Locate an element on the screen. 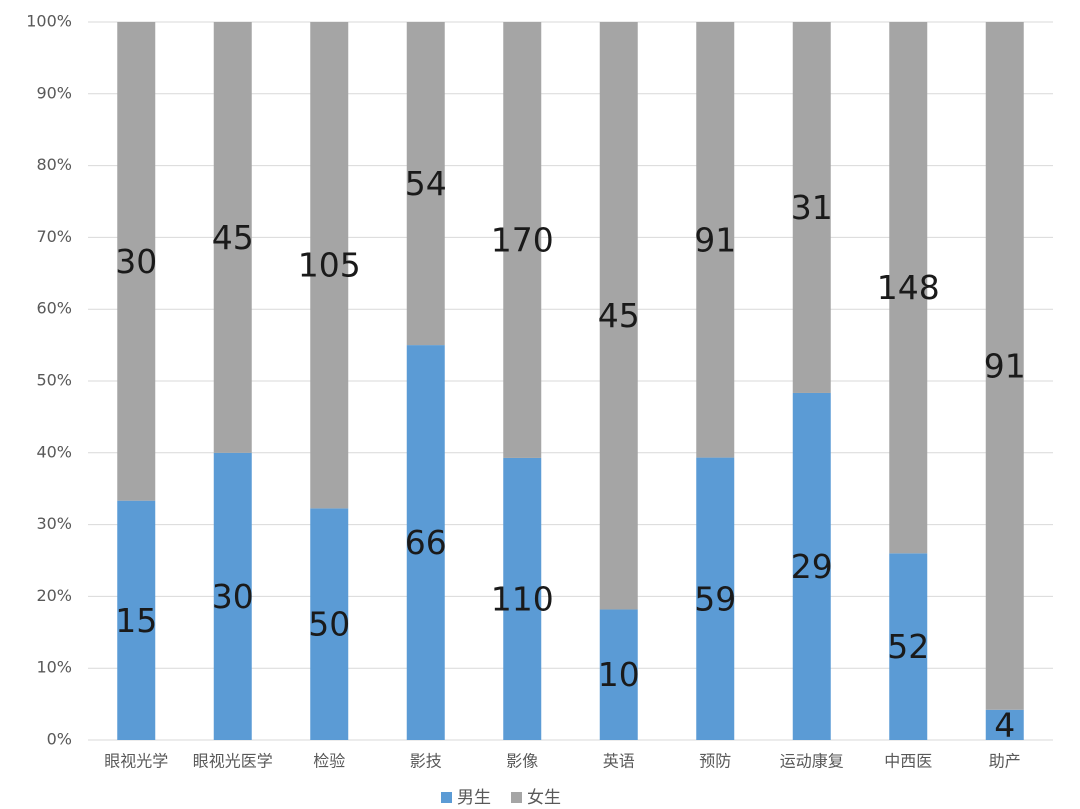 The width and height of the screenshot is (1080, 809). data-label: 66 is located at coordinates (426, 542).